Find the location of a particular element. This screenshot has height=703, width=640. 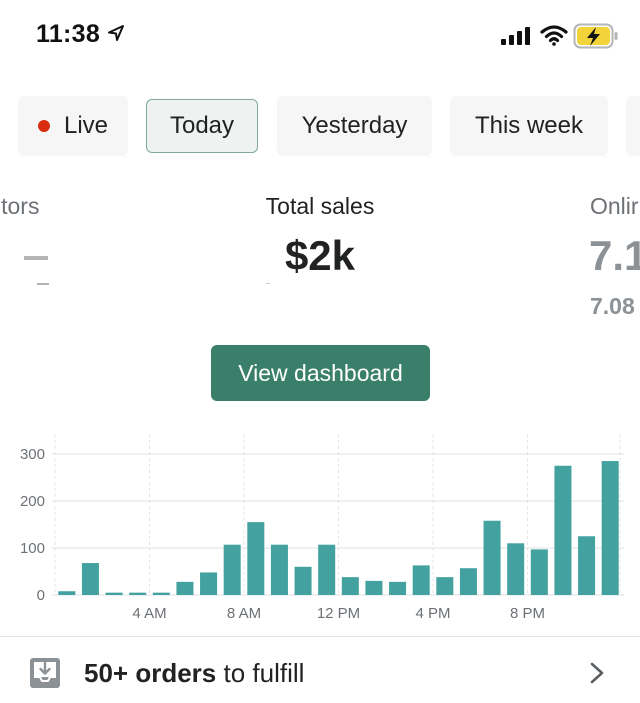

date-range-tabs: Live Today Yesterday This week is located at coordinates (320, 127).